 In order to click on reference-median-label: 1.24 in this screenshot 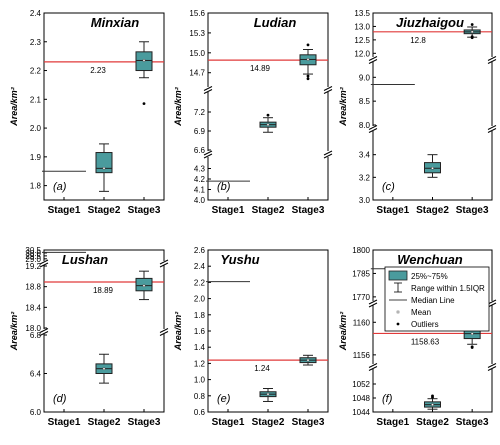, I will do `click(262, 368)`.